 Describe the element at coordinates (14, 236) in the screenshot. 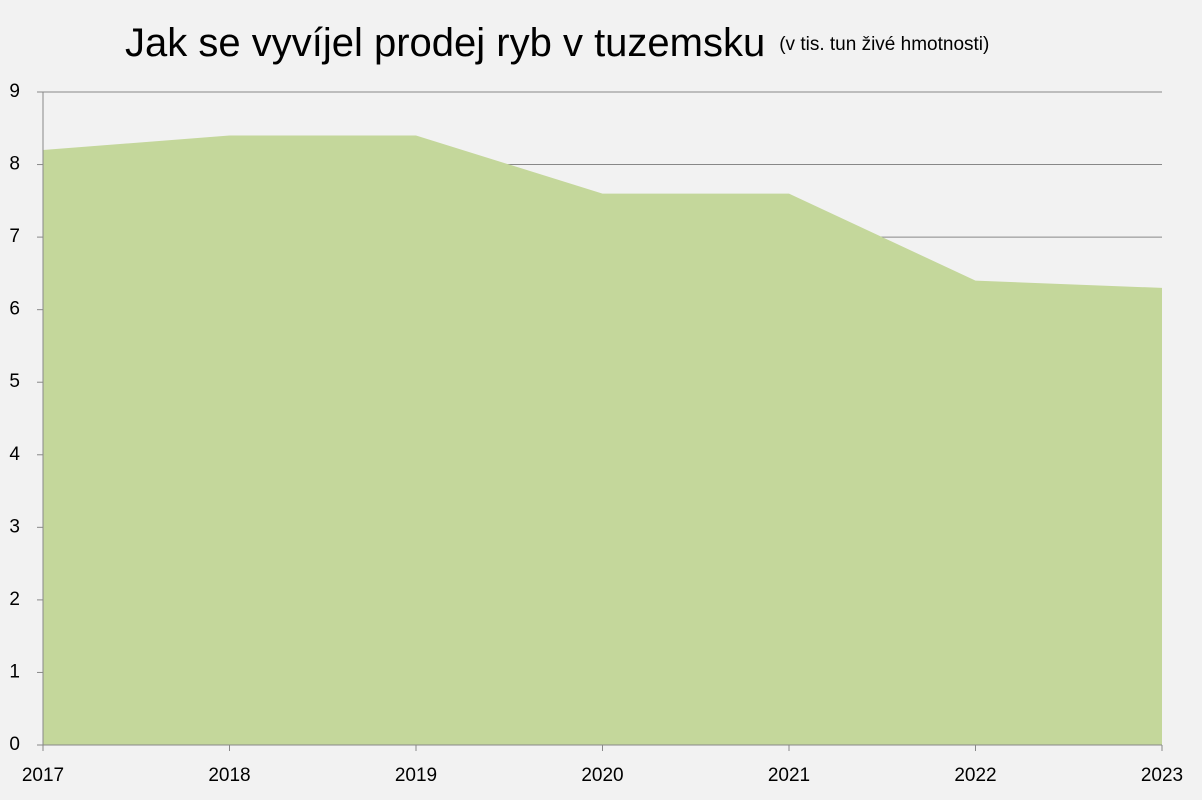

I see `y-tick-label: 7` at that location.